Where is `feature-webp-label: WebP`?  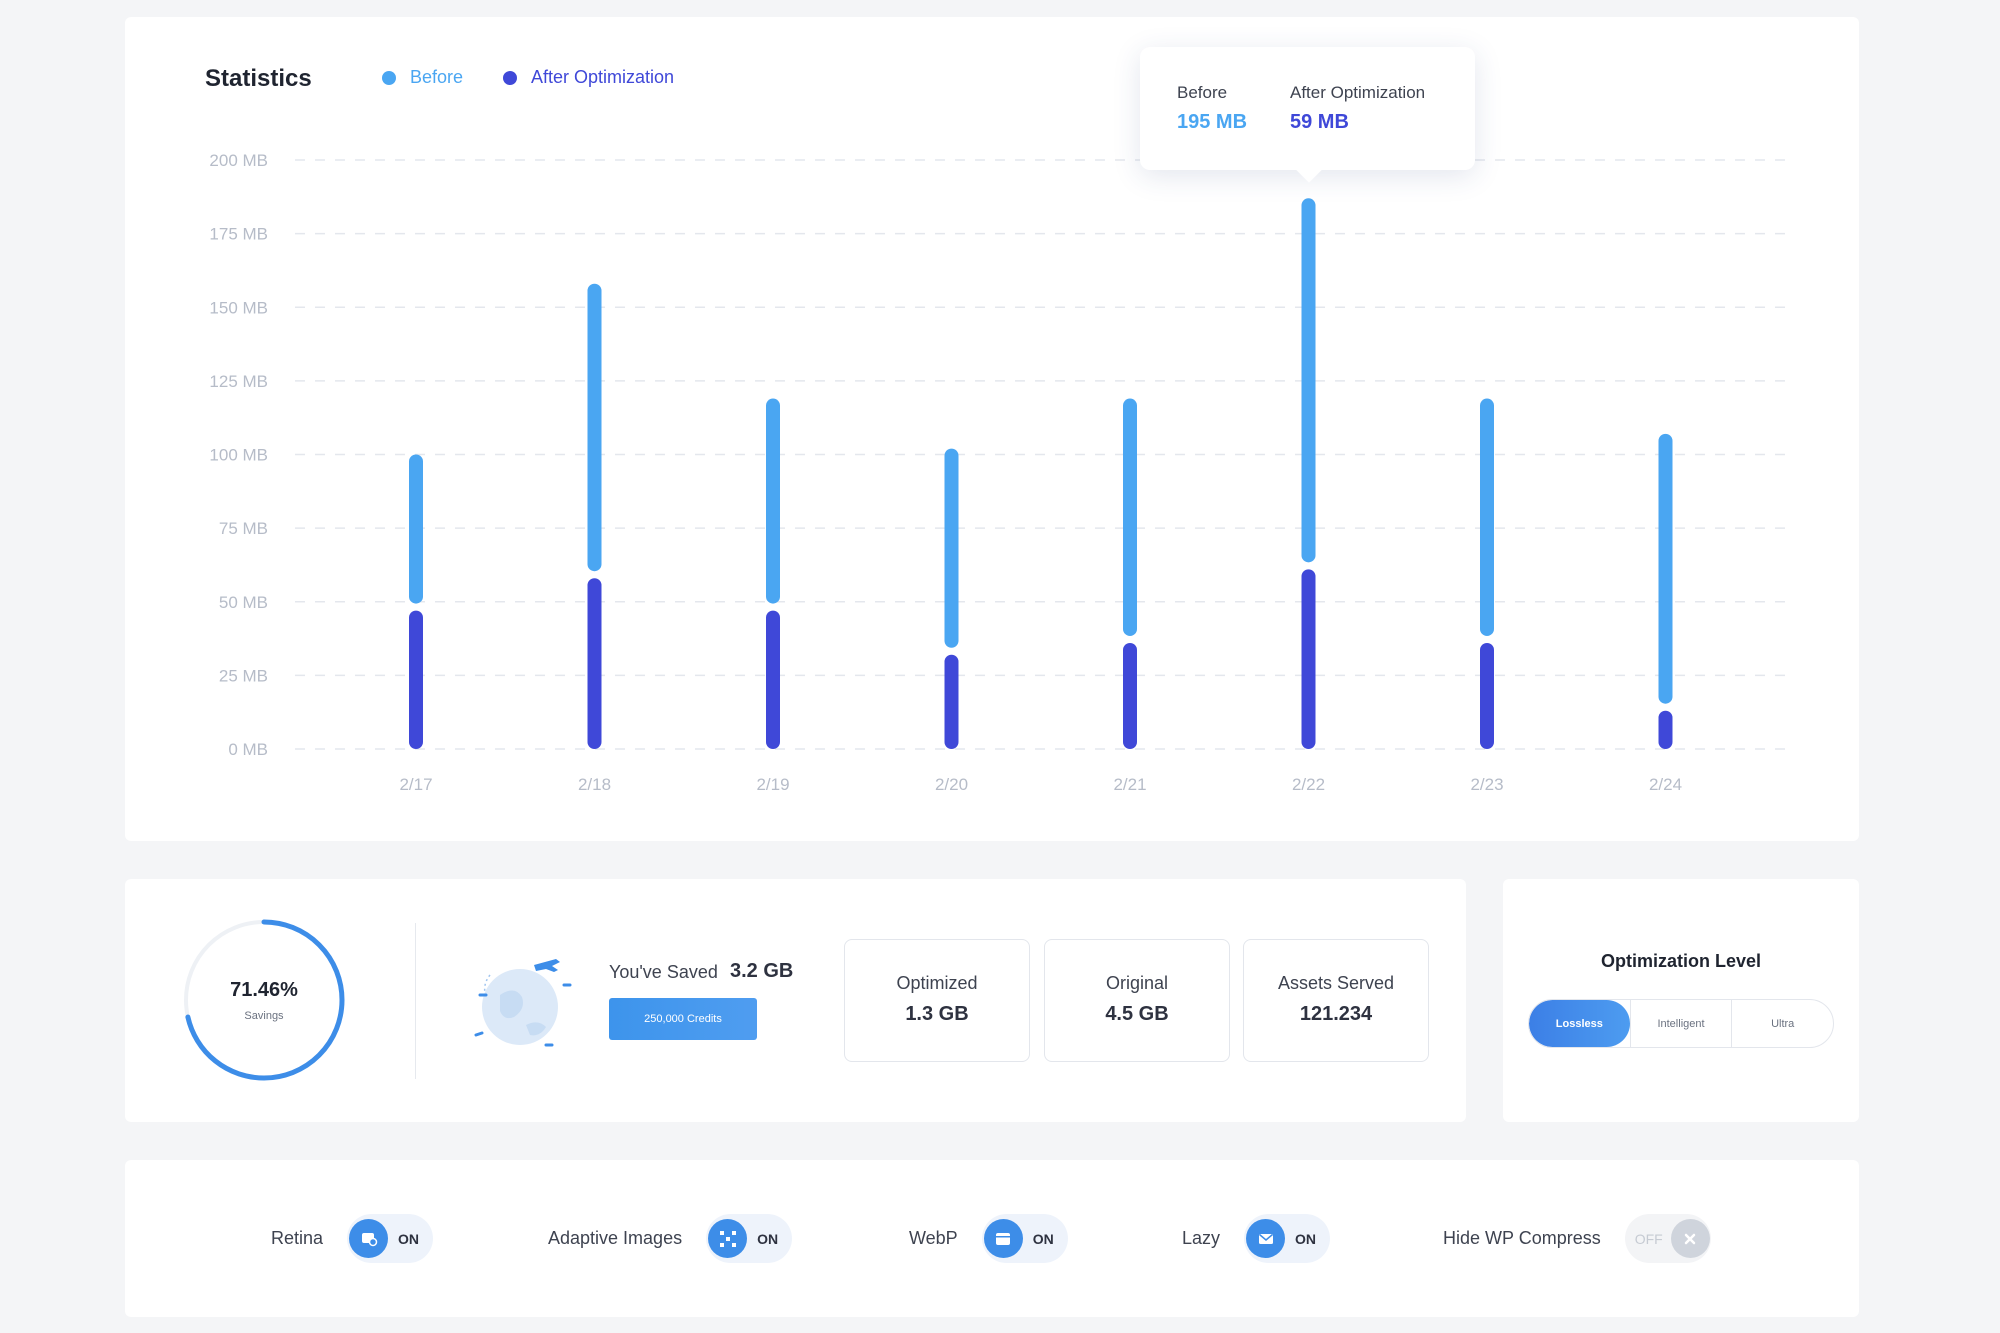
feature-webp-label: WebP is located at coordinates (933, 1238).